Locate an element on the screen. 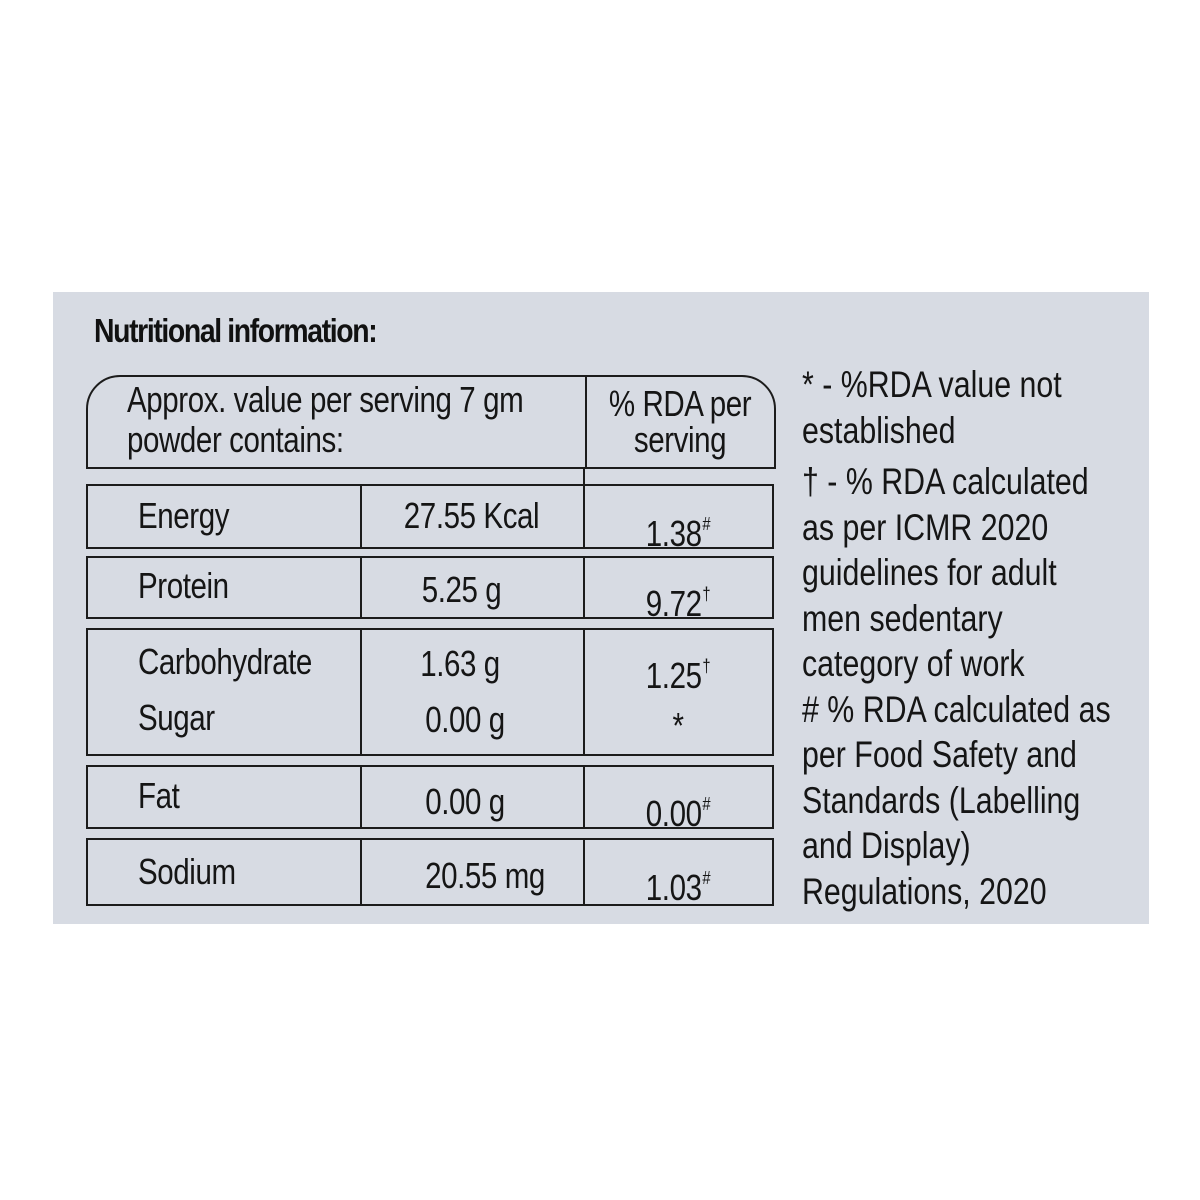 The height and width of the screenshot is (1200, 1200). footnote-hash: Regulations, 2020 is located at coordinates (924, 891).